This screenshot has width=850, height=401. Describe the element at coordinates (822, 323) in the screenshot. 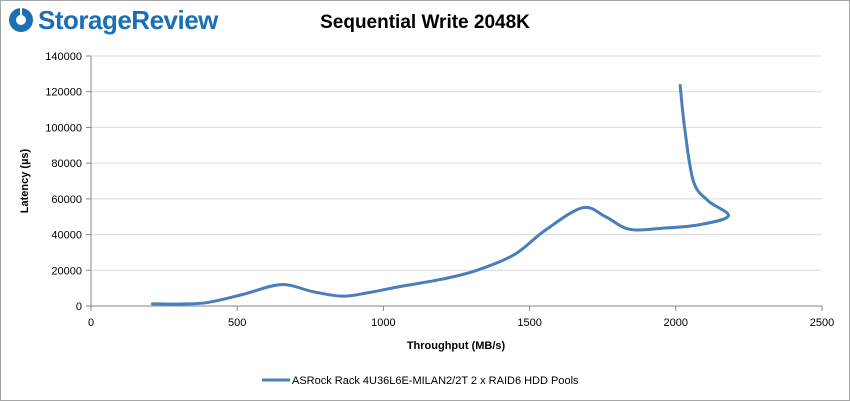

I see `x-tick-label: 2500` at that location.